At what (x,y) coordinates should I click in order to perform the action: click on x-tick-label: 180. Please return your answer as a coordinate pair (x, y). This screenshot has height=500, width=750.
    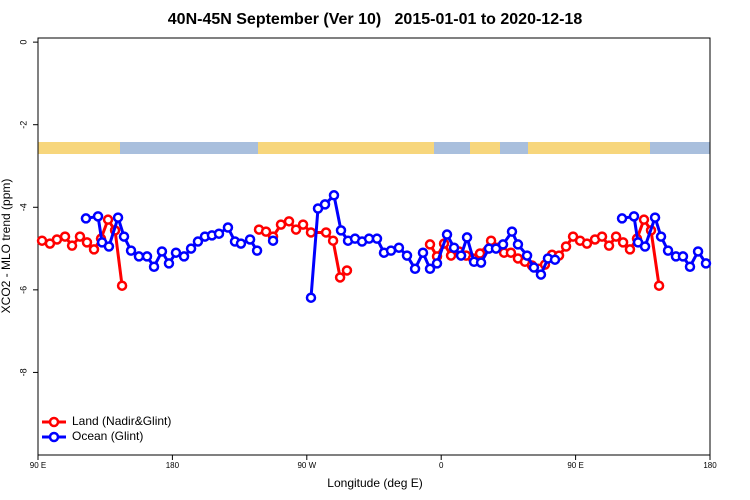
    Looking at the image, I should click on (173, 465).